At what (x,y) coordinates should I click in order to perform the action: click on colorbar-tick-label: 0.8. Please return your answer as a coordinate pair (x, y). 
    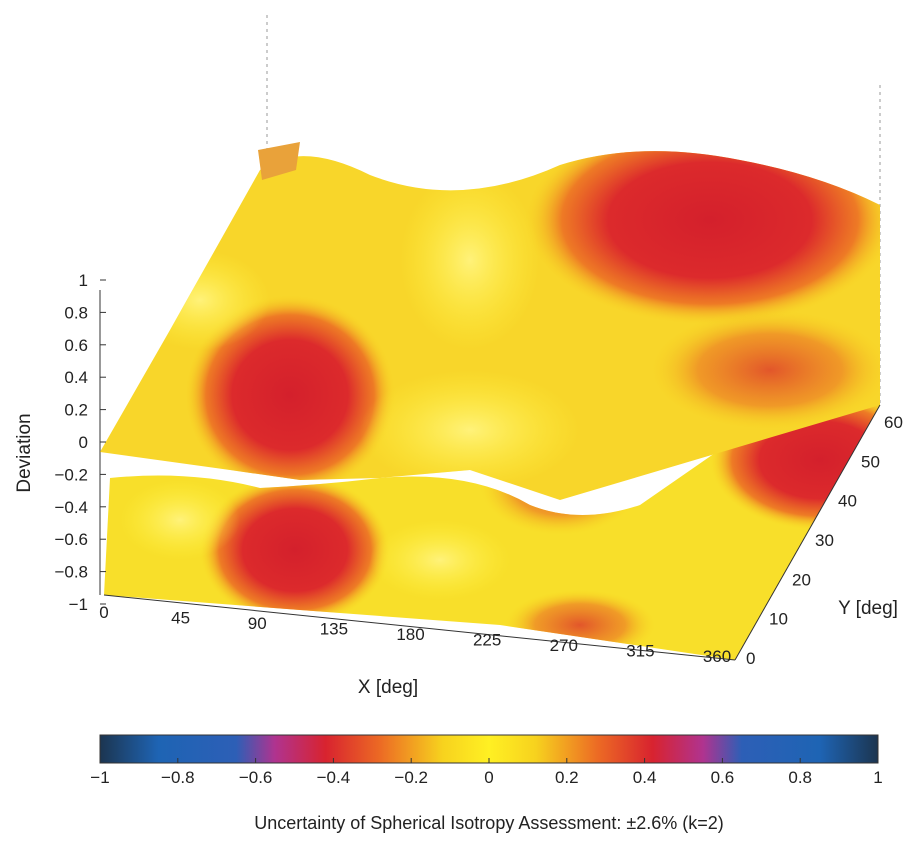
    Looking at the image, I should click on (800, 777).